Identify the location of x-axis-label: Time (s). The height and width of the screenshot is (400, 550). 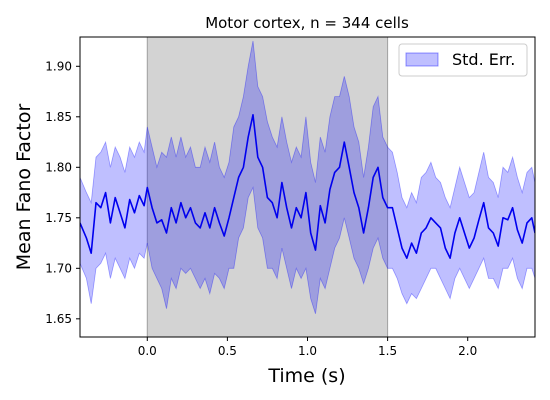
(306, 376).